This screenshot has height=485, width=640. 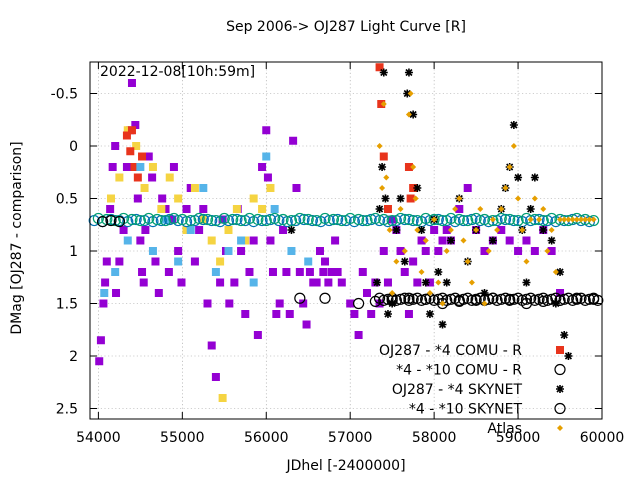 What do you see at coordinates (17, 237) in the screenshot?
I see `y-axis-title: DMag [OJ287 - comparison]` at bounding box center [17, 237].